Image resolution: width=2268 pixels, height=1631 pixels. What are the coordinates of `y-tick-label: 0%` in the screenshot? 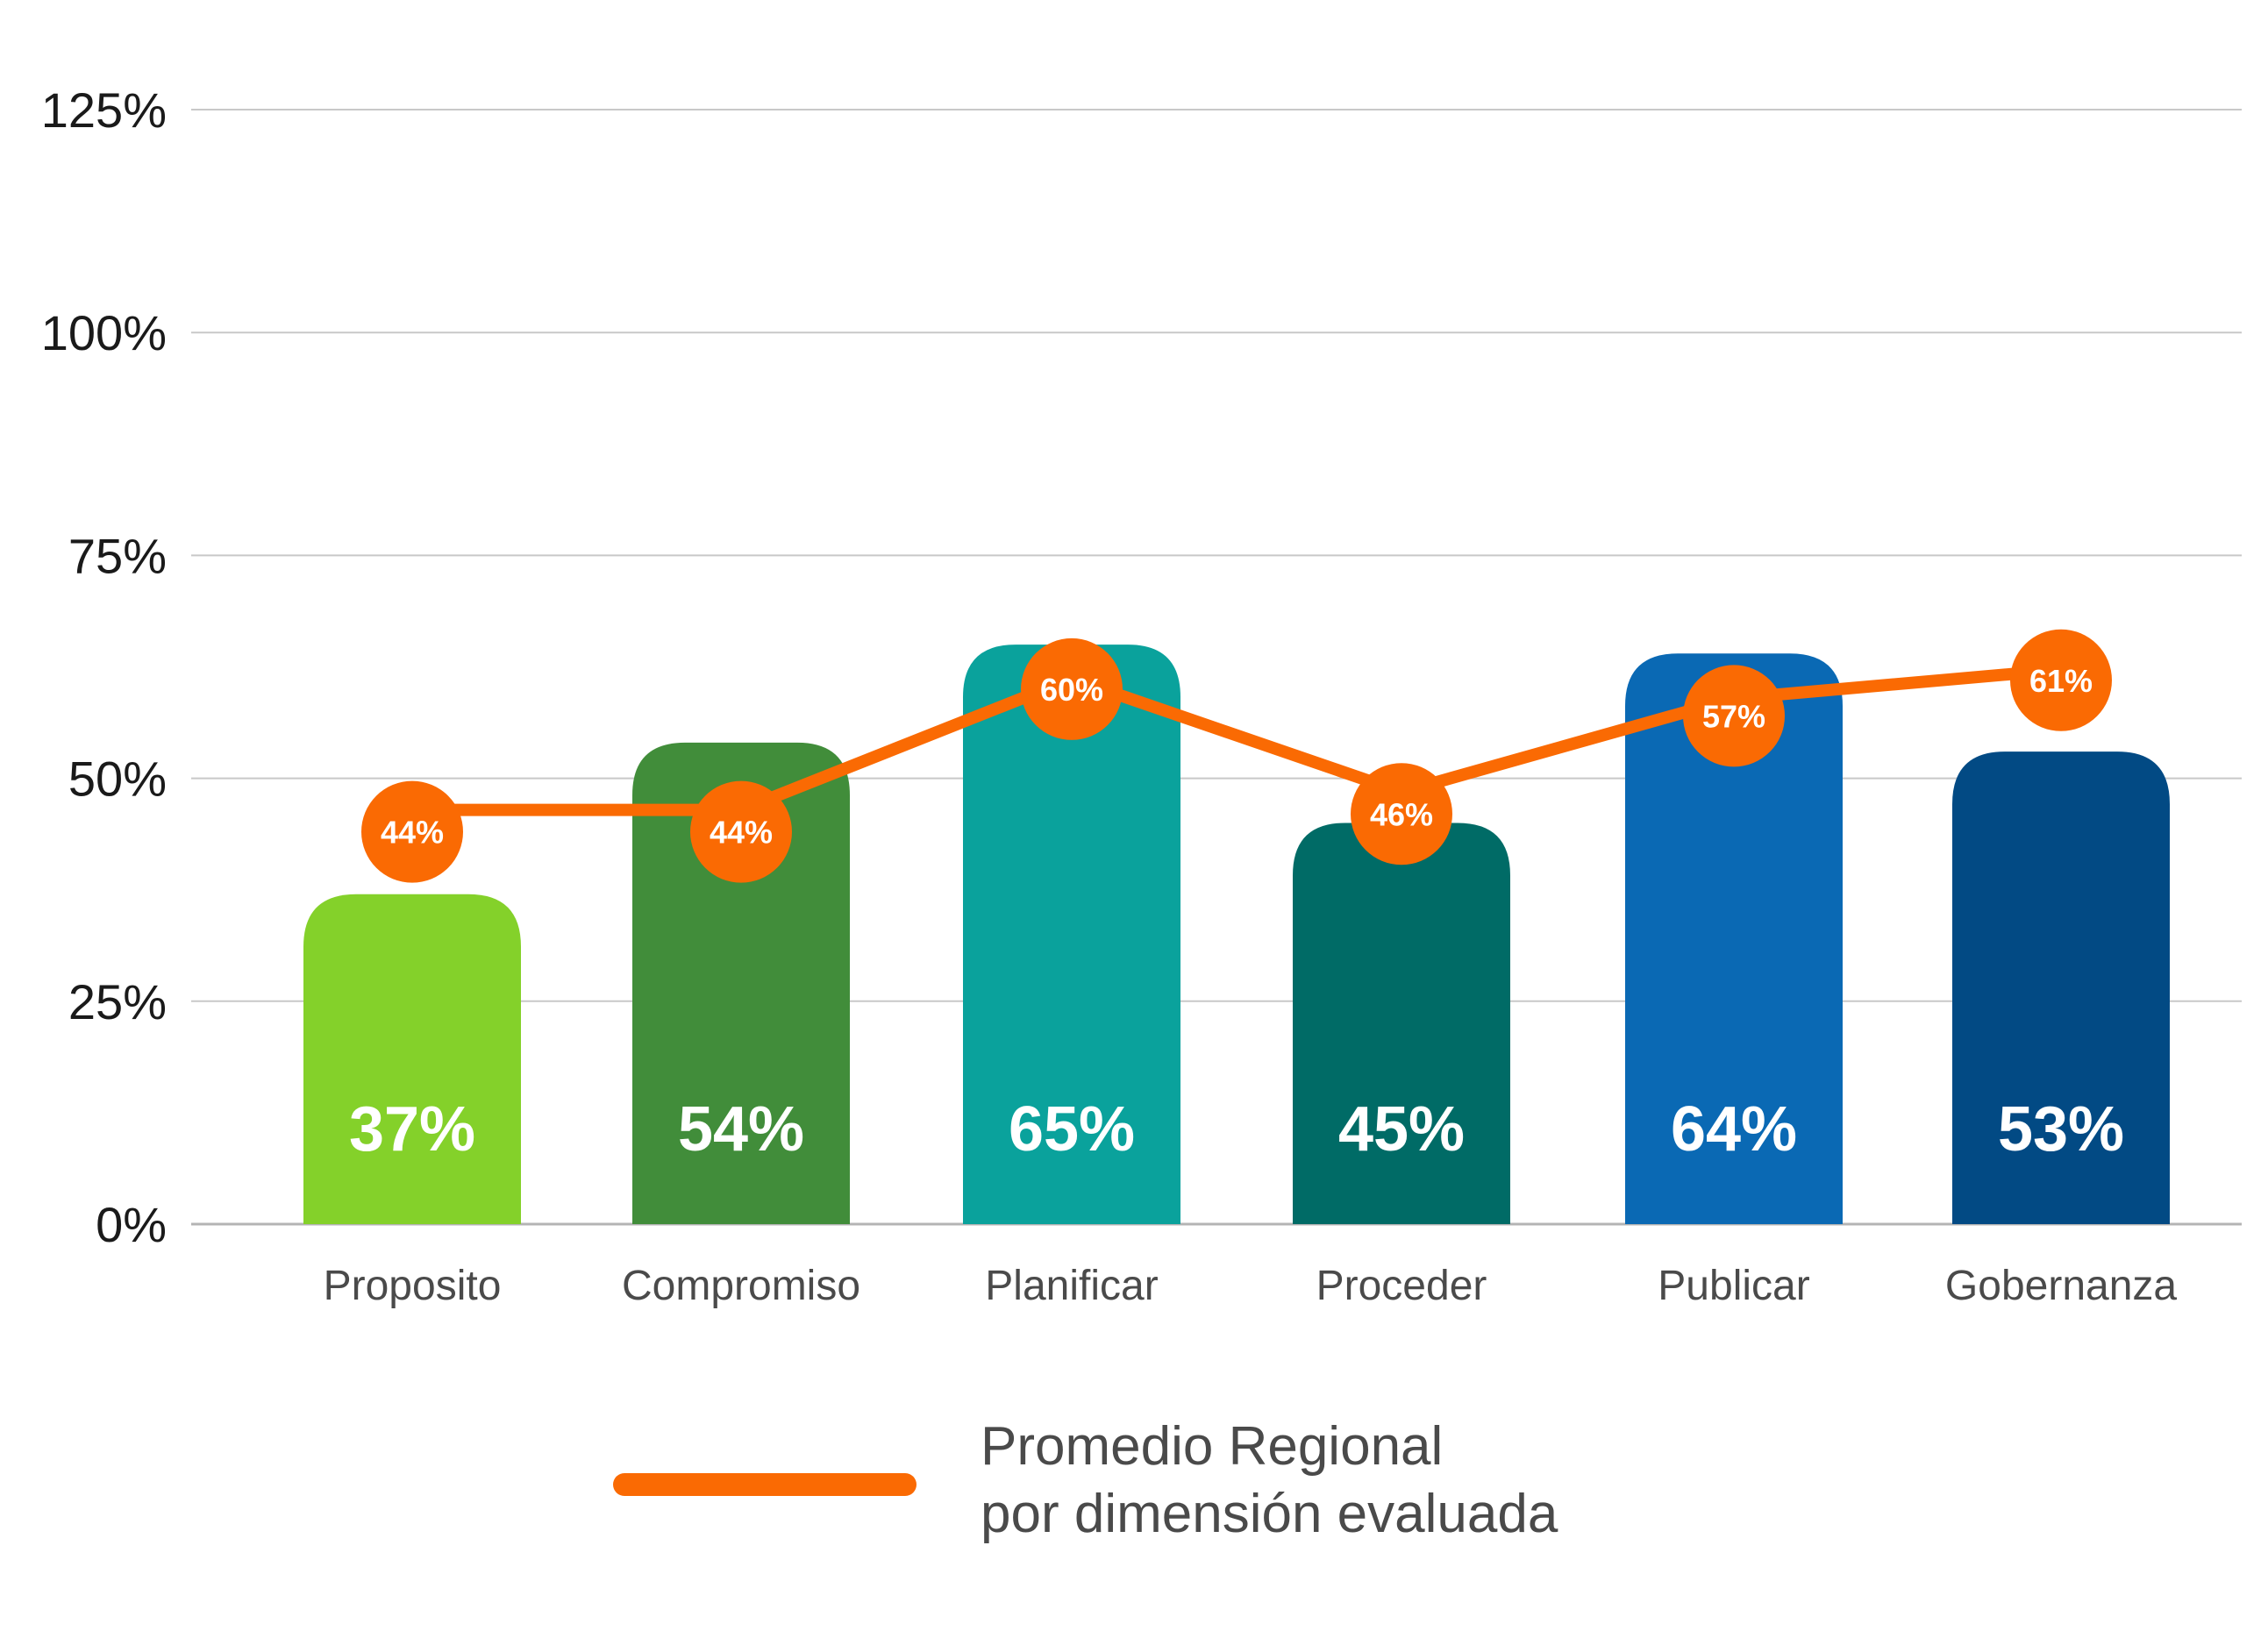 It's located at (131, 1224).